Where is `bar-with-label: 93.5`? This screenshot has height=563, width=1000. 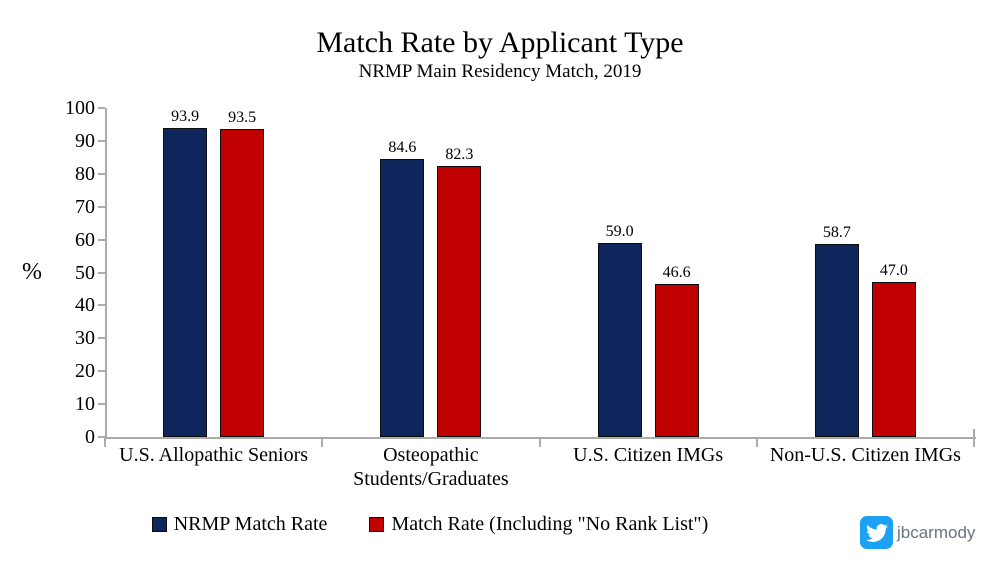 bar-with-label: 93.5 is located at coordinates (242, 273).